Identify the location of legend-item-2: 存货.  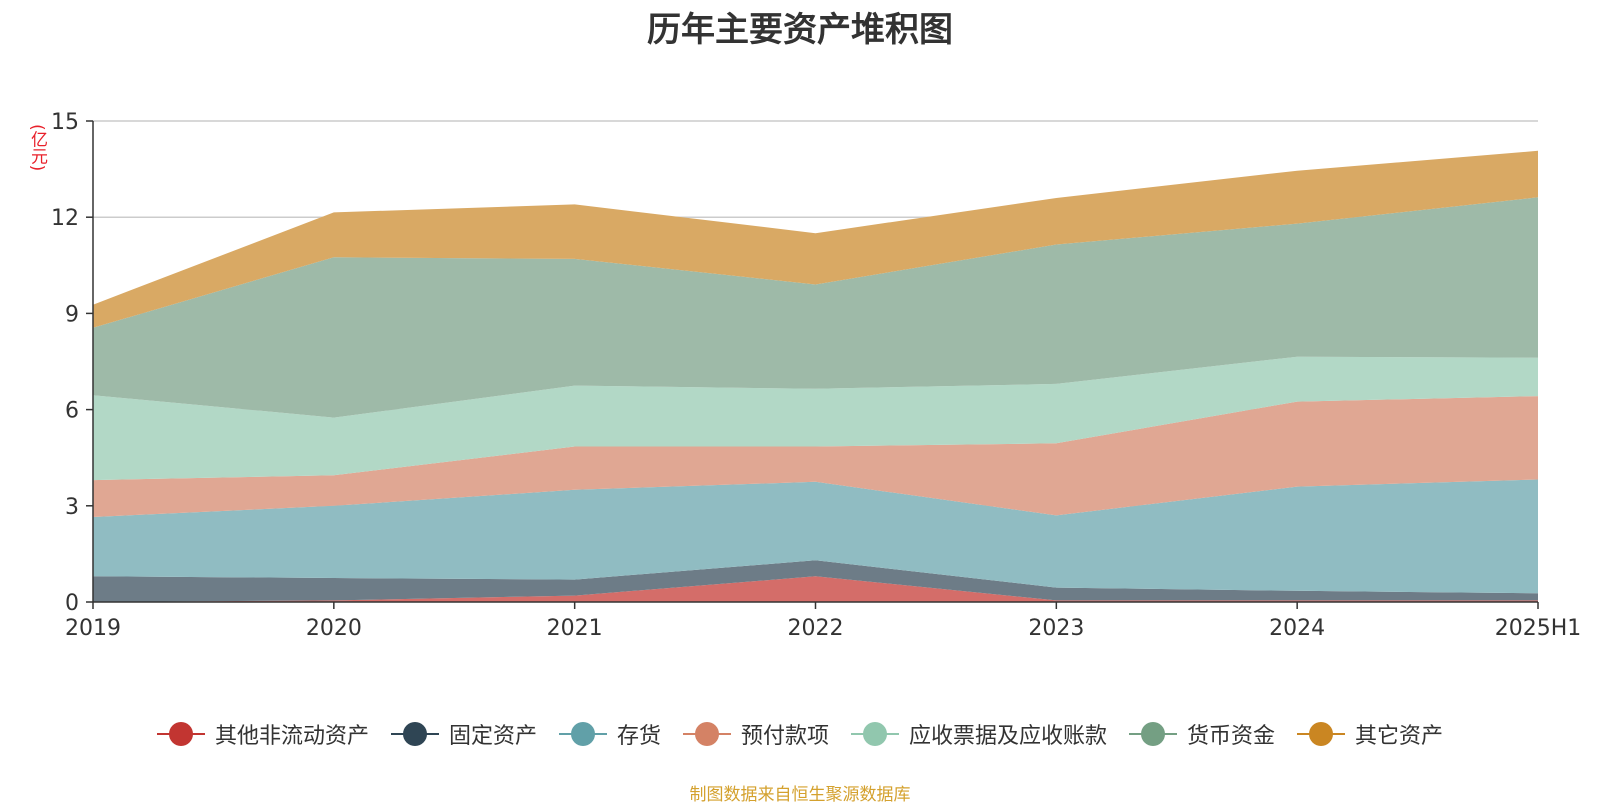
(609, 734).